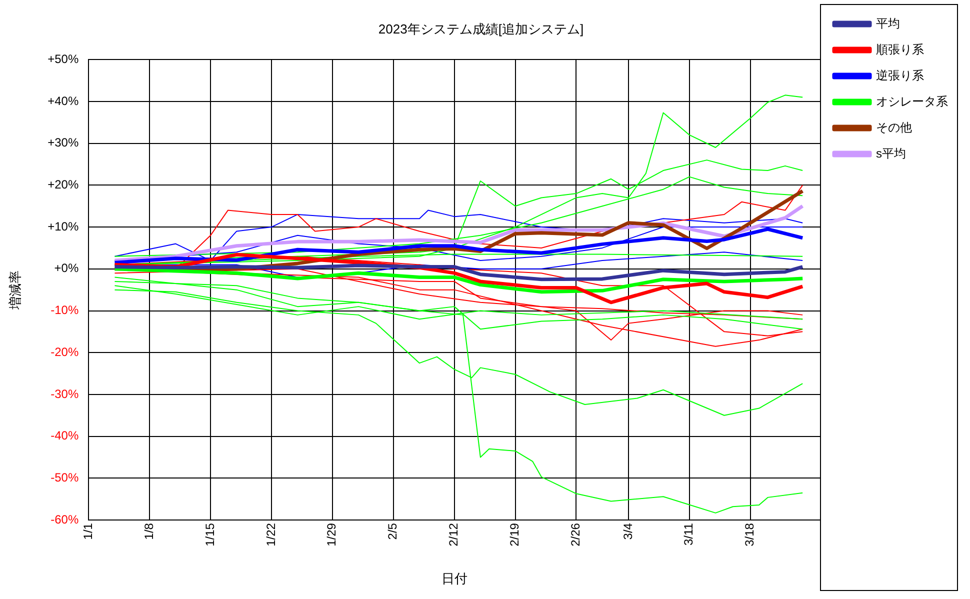 This screenshot has height=599, width=970. Describe the element at coordinates (888, 23) in the screenshot. I see `legend-label: 平均` at that location.